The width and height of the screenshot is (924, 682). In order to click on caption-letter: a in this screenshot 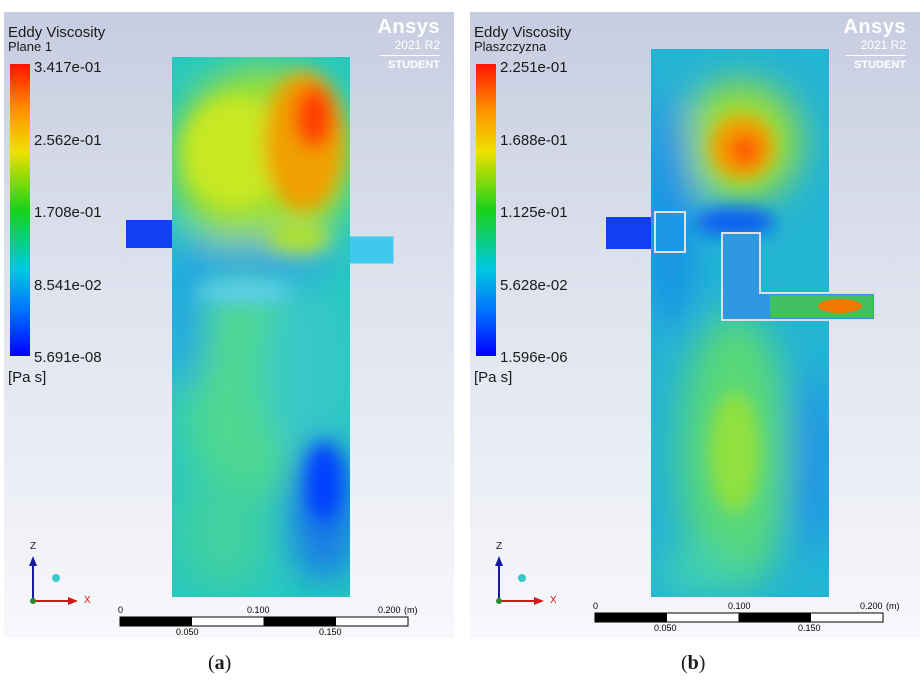, I will do `click(219, 663)`.